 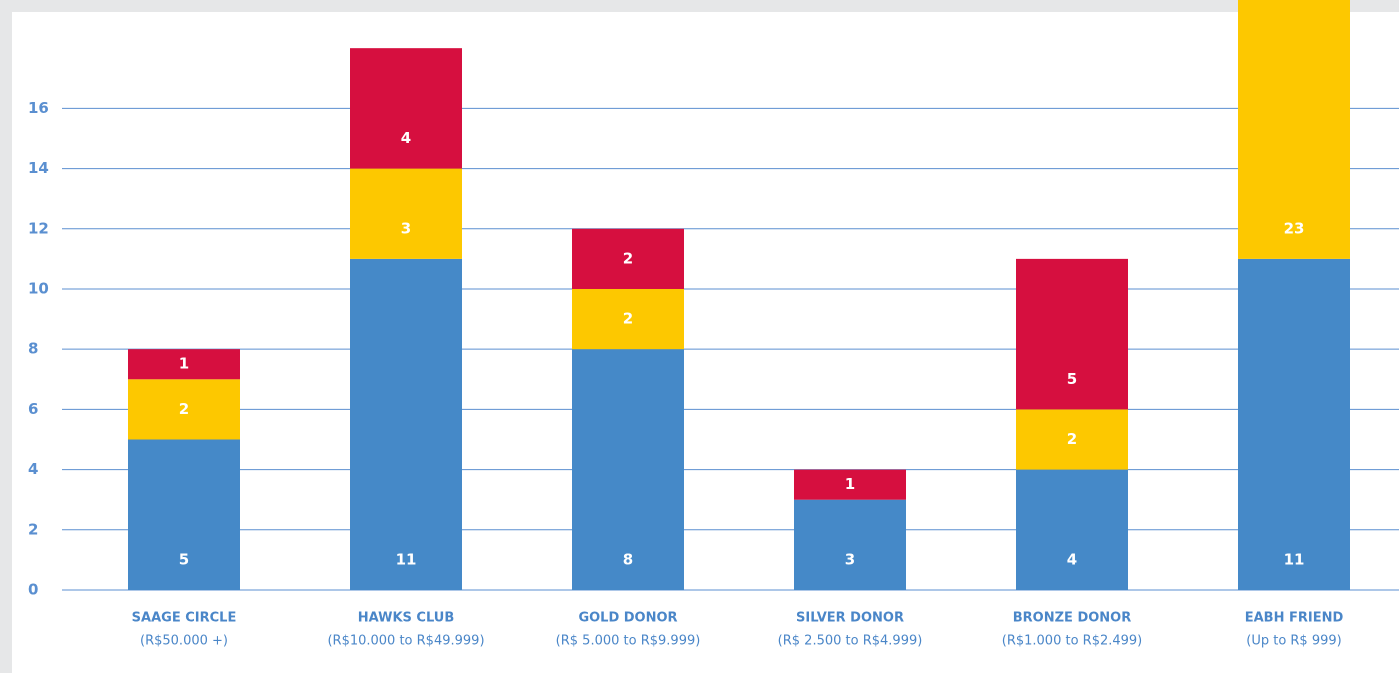 I want to click on y-tick-label: 4, so click(x=33, y=469).